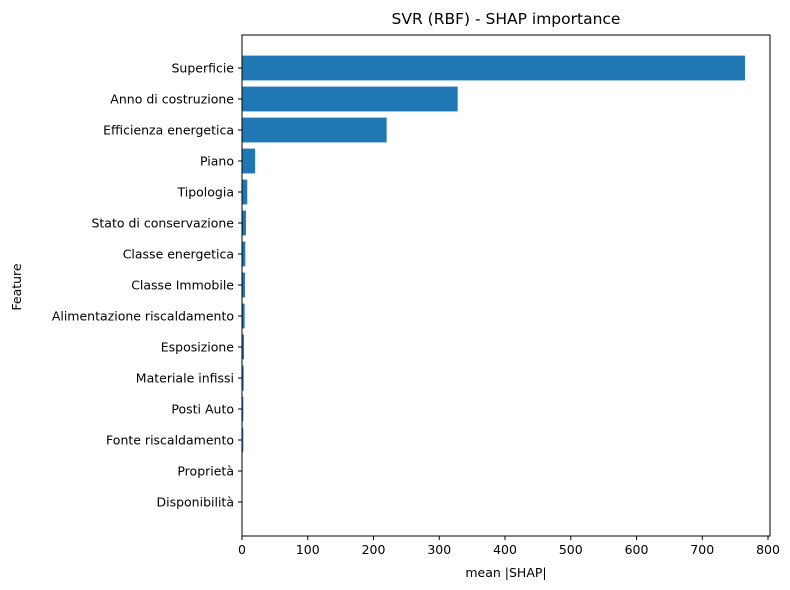  Describe the element at coordinates (571, 549) in the screenshot. I see `x-tick-label: 500` at that location.